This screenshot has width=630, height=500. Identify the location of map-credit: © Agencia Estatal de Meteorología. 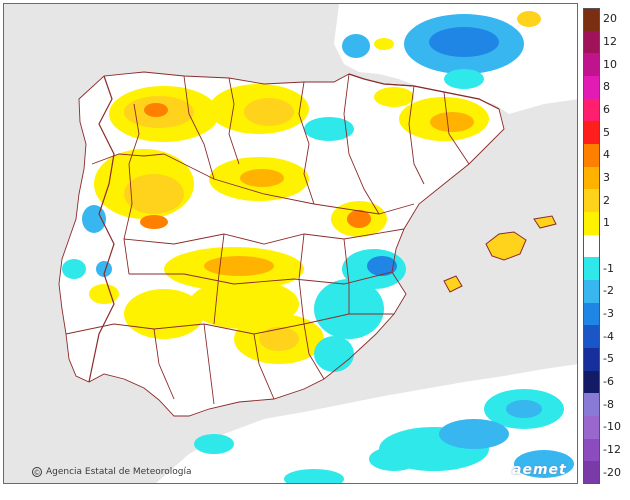
(112, 472).